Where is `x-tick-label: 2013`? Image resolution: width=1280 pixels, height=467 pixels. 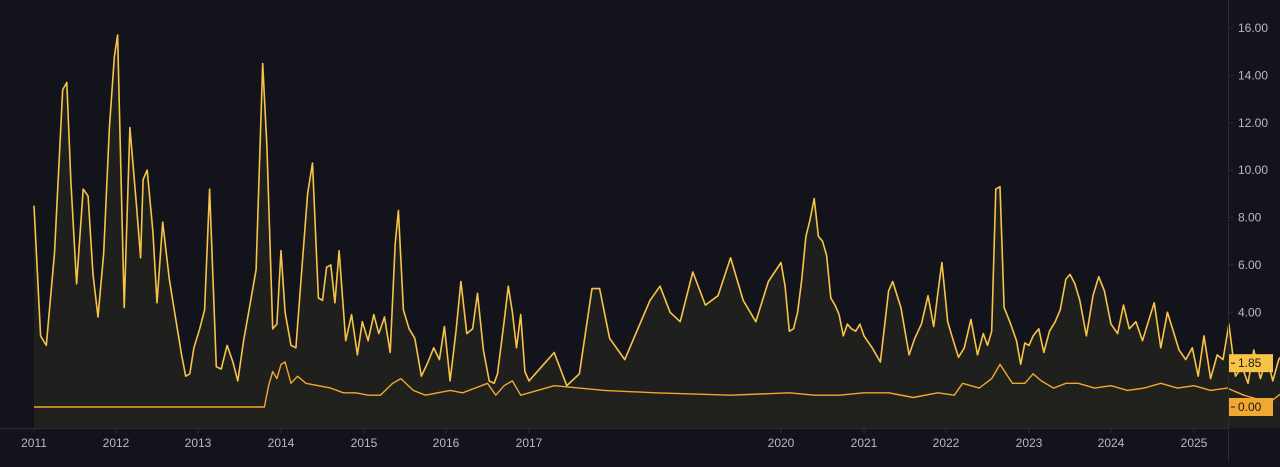 x-tick-label: 2013 is located at coordinates (198, 443).